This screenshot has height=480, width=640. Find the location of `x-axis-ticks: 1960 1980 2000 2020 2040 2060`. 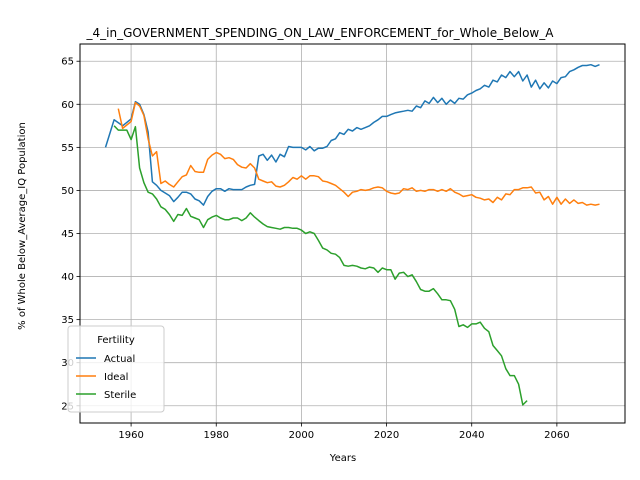

x-axis-ticks: 1960 1980 2000 2020 2040 2060 is located at coordinates (344, 432).